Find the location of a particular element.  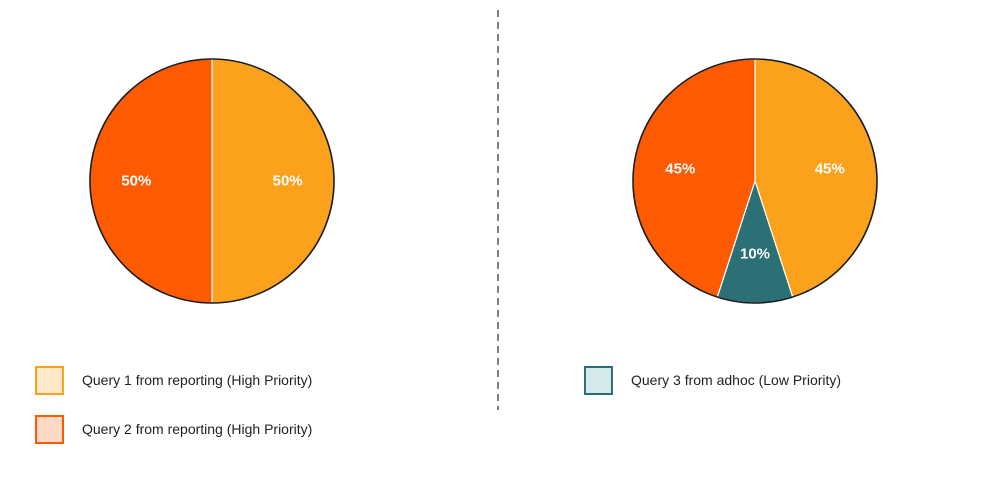

legend-item-query-1: Query 1 from reporting (High Priority) is located at coordinates (173, 380).